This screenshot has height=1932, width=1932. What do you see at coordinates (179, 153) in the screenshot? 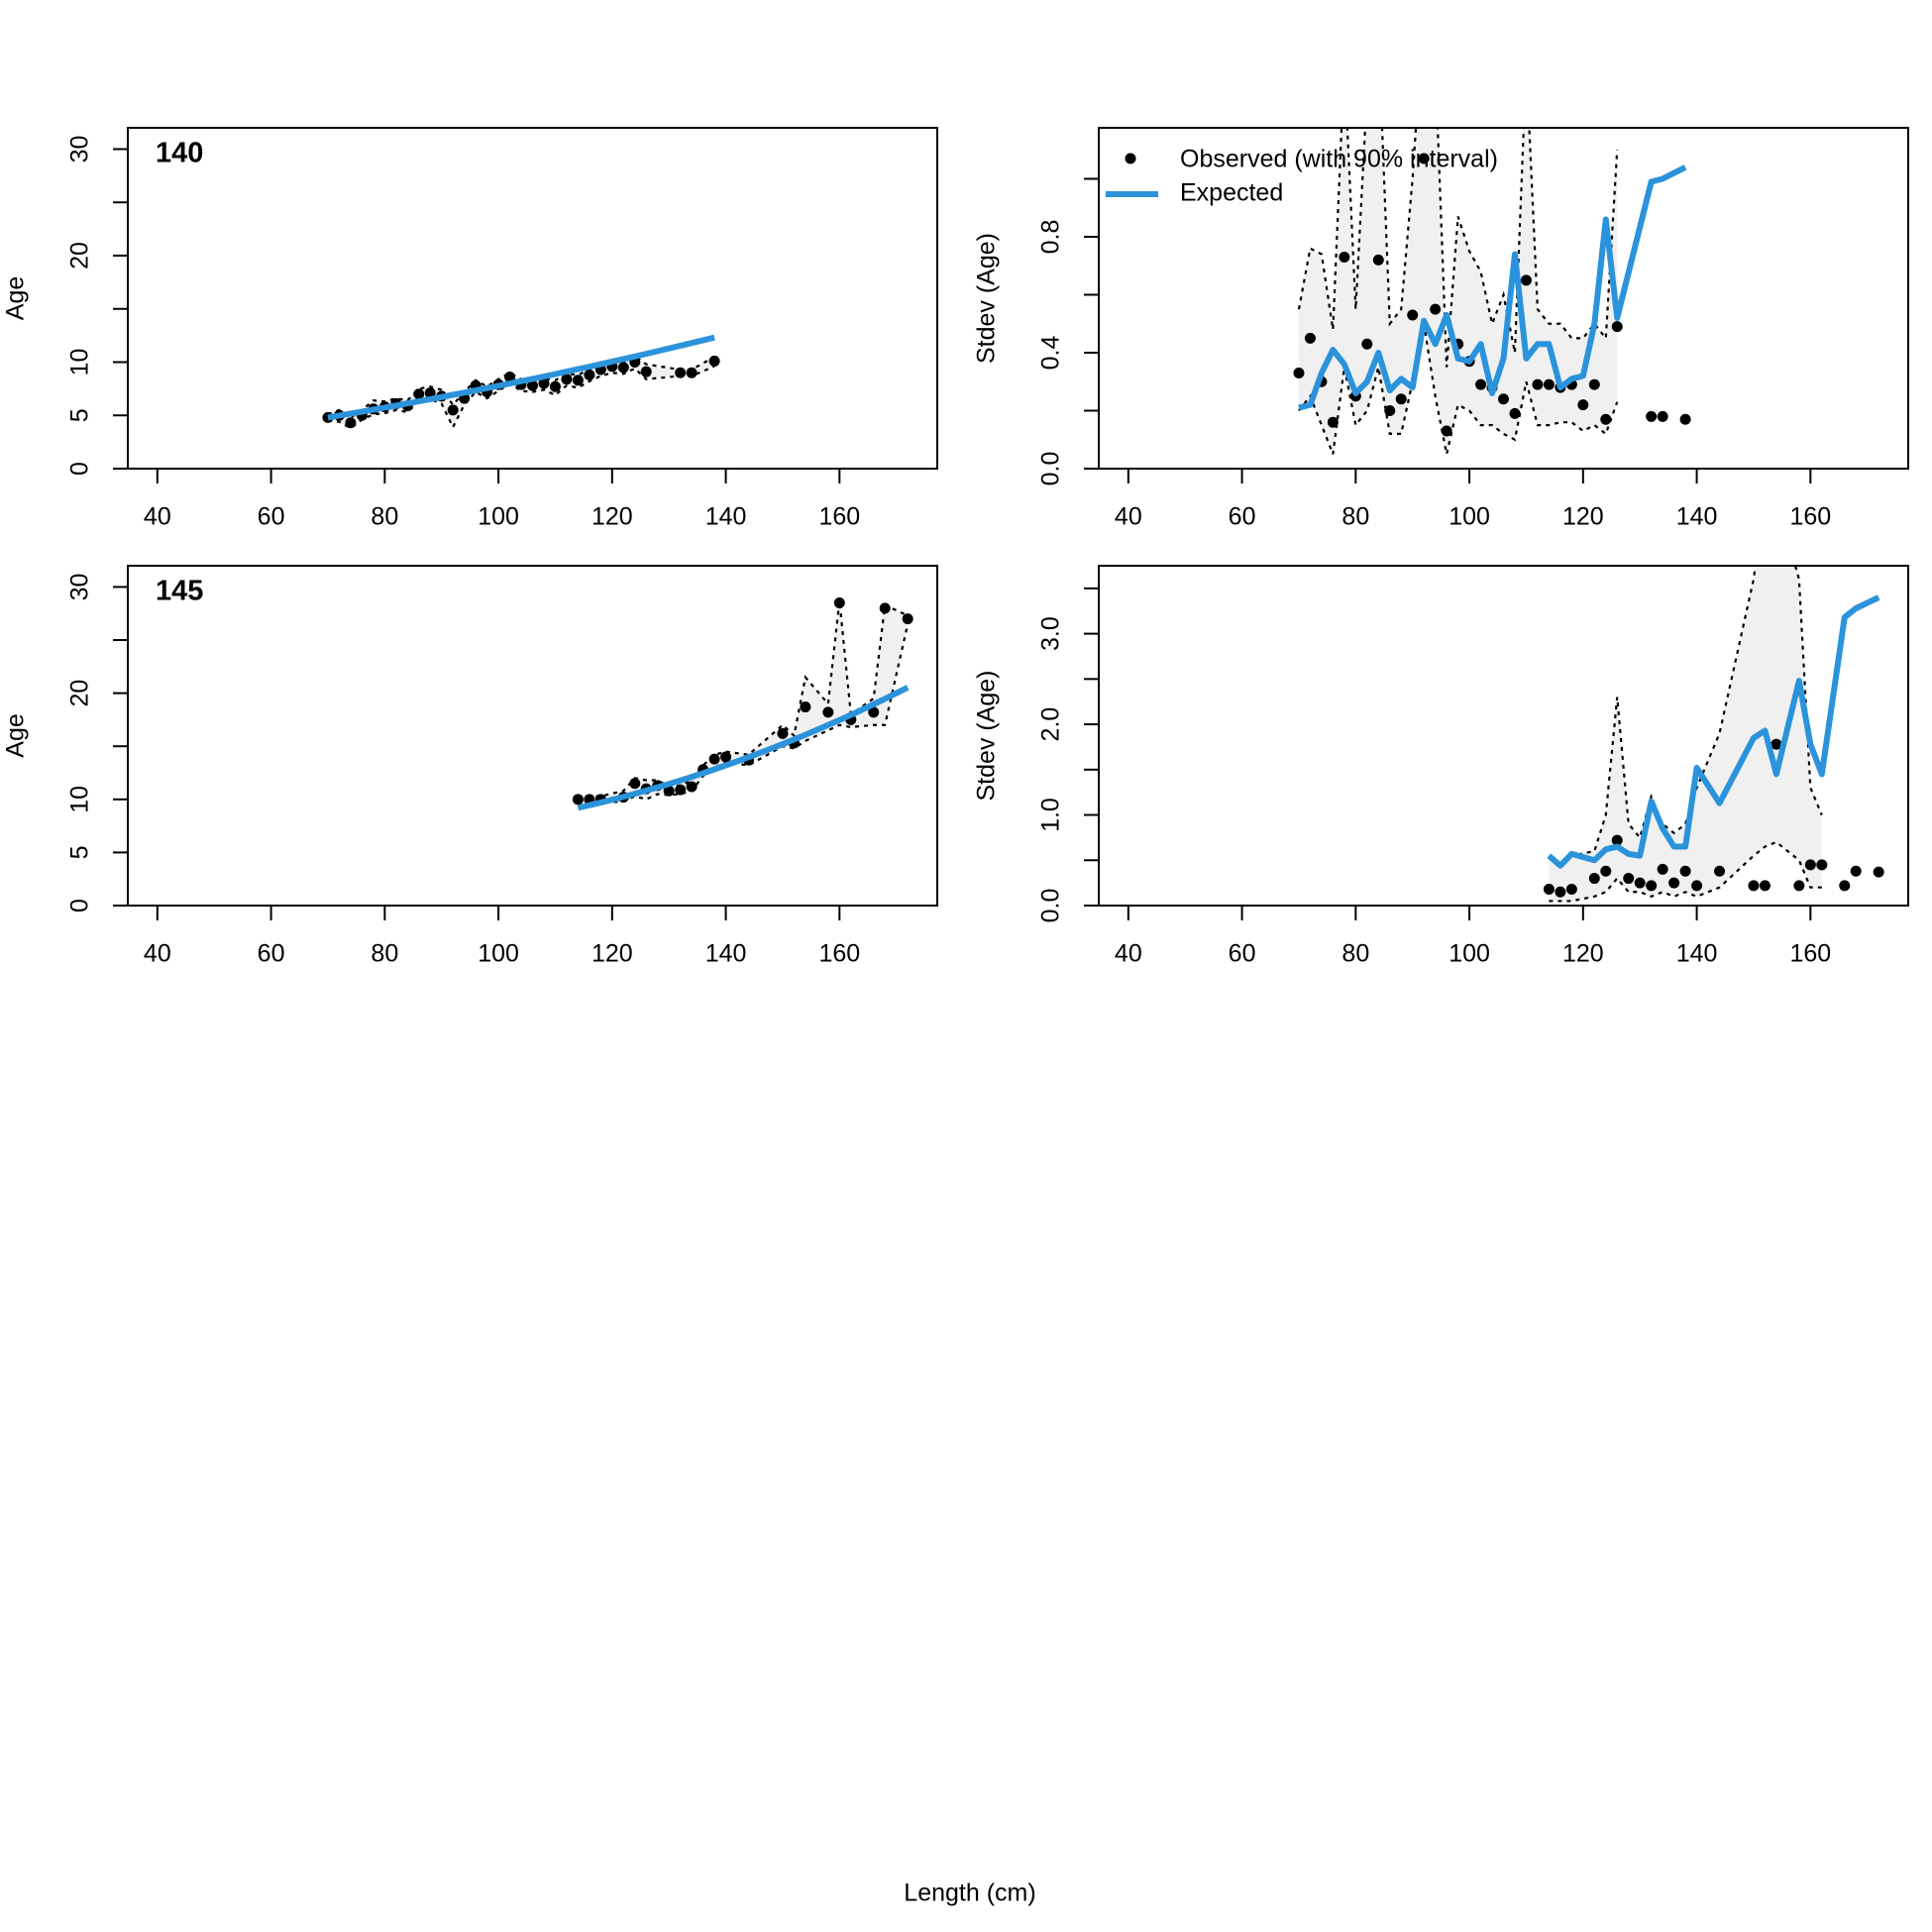
I see `panel-title: 140` at bounding box center [179, 153].